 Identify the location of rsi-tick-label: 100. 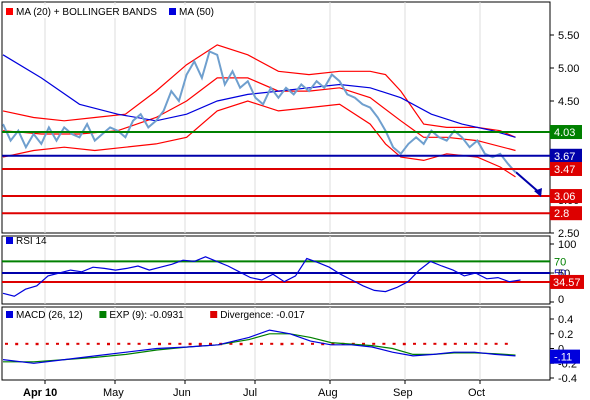
(567, 245).